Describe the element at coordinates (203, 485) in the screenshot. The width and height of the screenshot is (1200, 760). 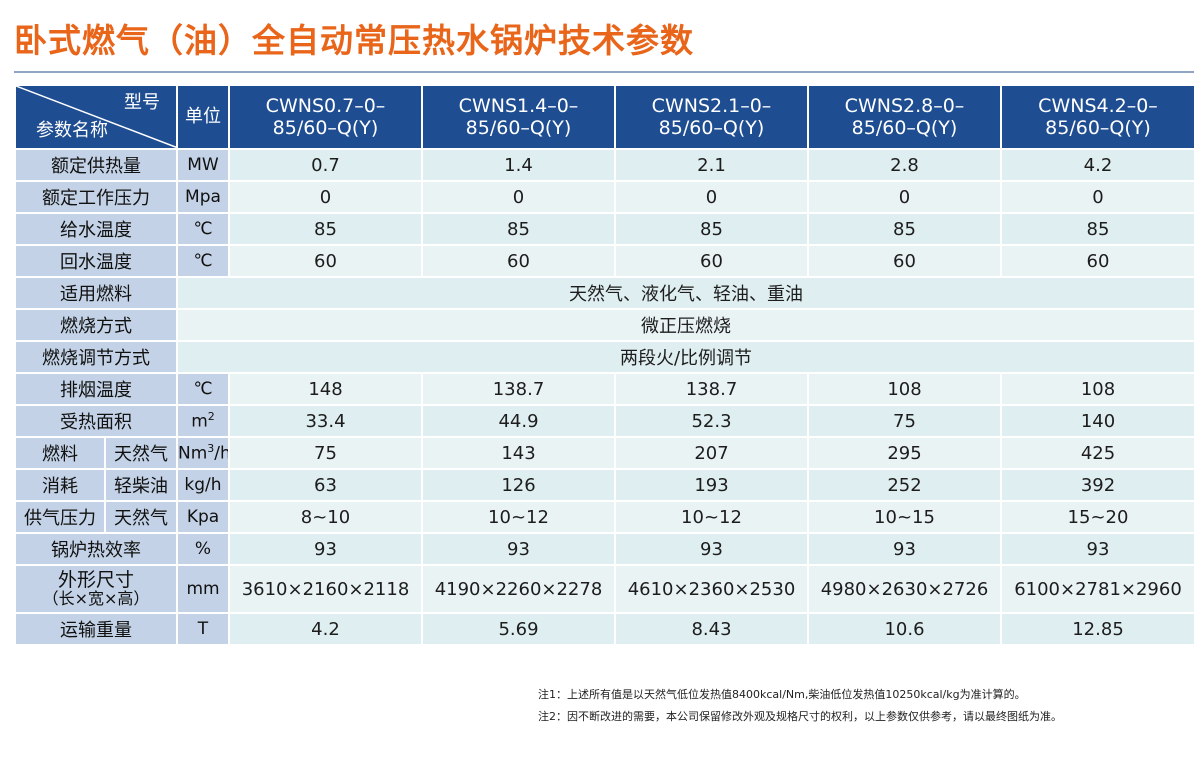
I see `row-unit: kg/h` at that location.